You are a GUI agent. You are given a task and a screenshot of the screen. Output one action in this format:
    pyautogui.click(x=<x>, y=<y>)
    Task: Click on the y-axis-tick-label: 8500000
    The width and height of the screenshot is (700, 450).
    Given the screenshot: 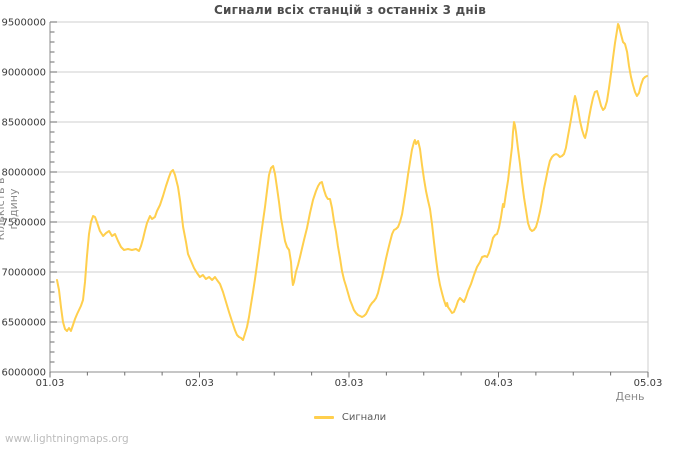 What is the action you would take?
    pyautogui.click(x=23, y=123)
    